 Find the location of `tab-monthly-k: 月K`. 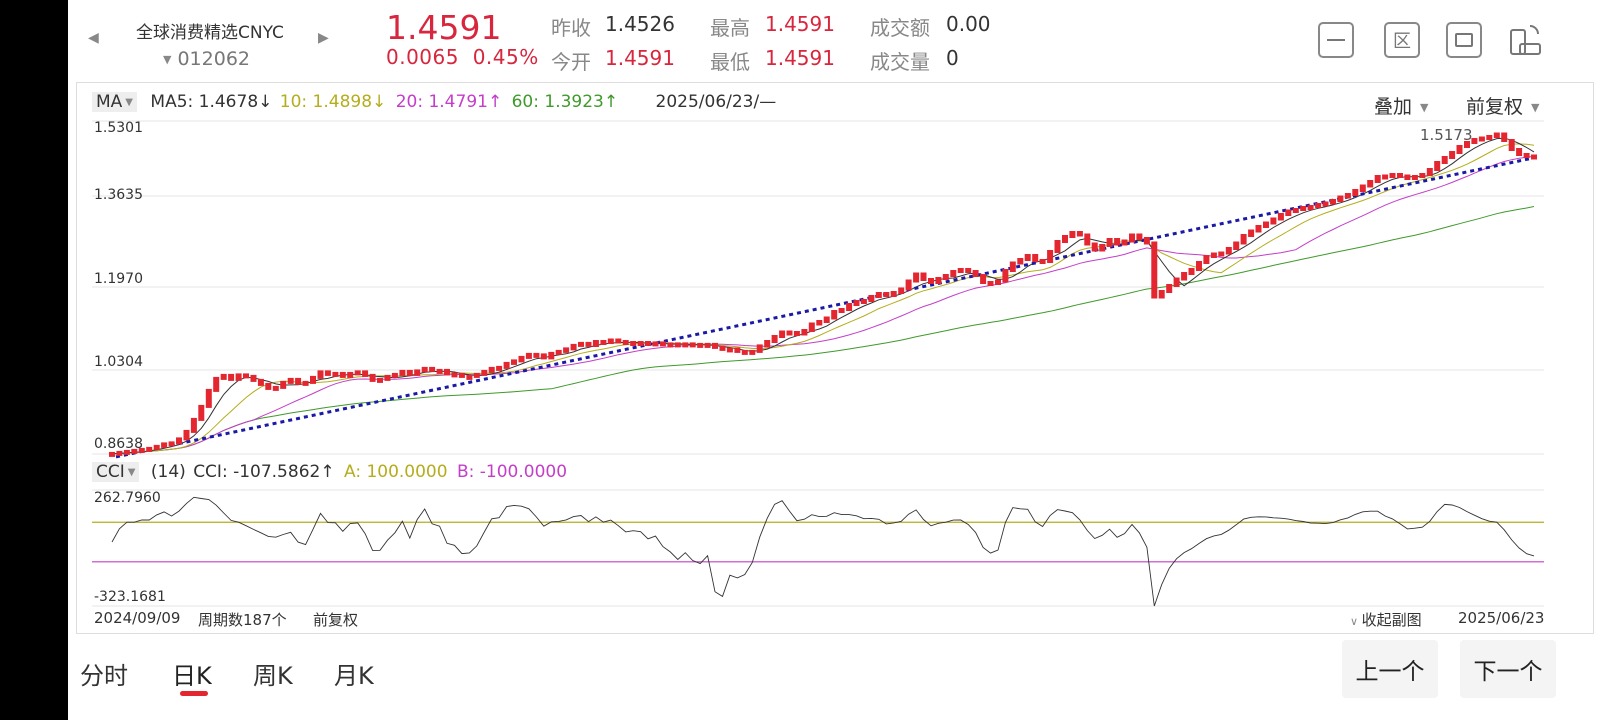

tab-monthly-k: 月K is located at coordinates (354, 676).